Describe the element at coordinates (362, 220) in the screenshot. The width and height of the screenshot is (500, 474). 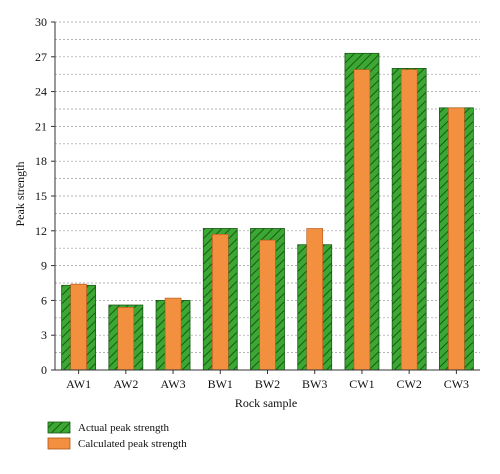
I see `bar-calculated-cw1` at that location.